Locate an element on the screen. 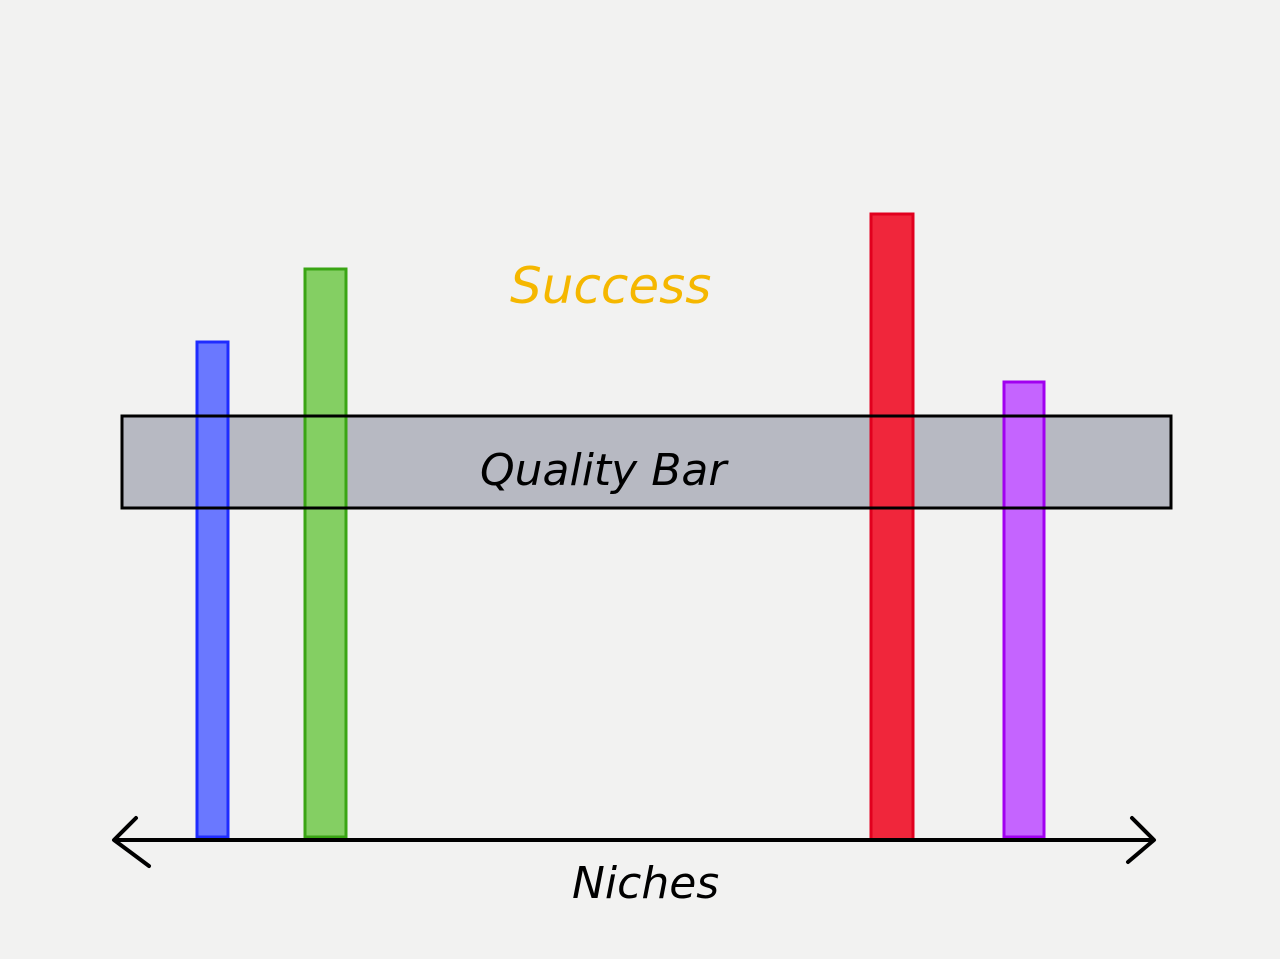  niche-bar-red is located at coordinates (892, 527).